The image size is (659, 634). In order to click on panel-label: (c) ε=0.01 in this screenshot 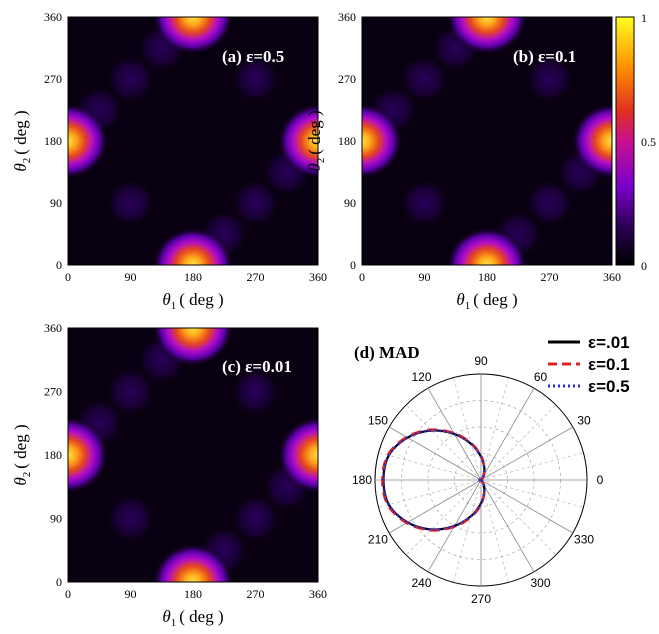, I will do `click(257, 366)`.